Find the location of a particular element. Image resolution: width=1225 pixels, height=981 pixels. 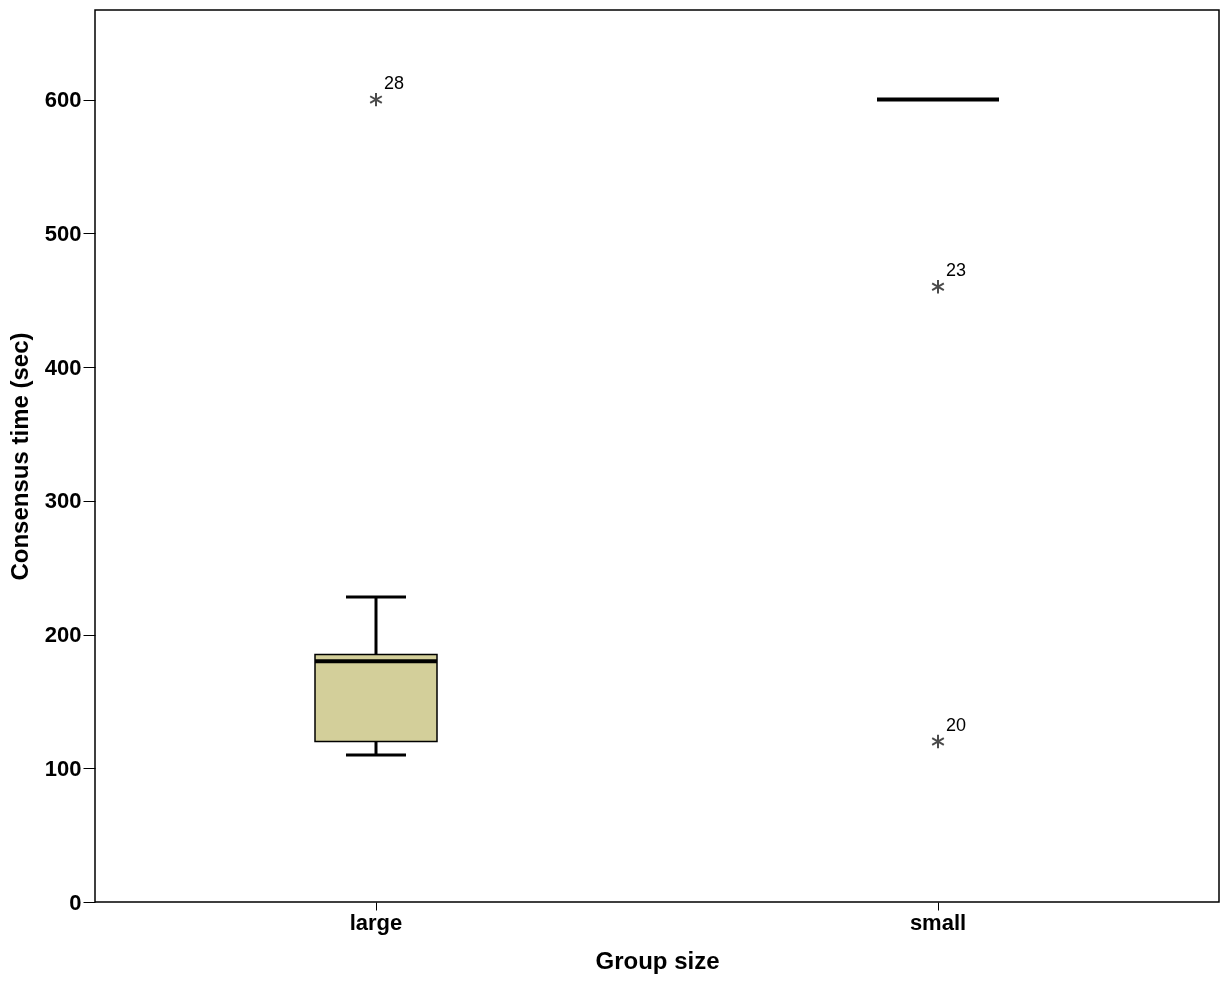

y-tick-label: 400 is located at coordinates (63, 367).